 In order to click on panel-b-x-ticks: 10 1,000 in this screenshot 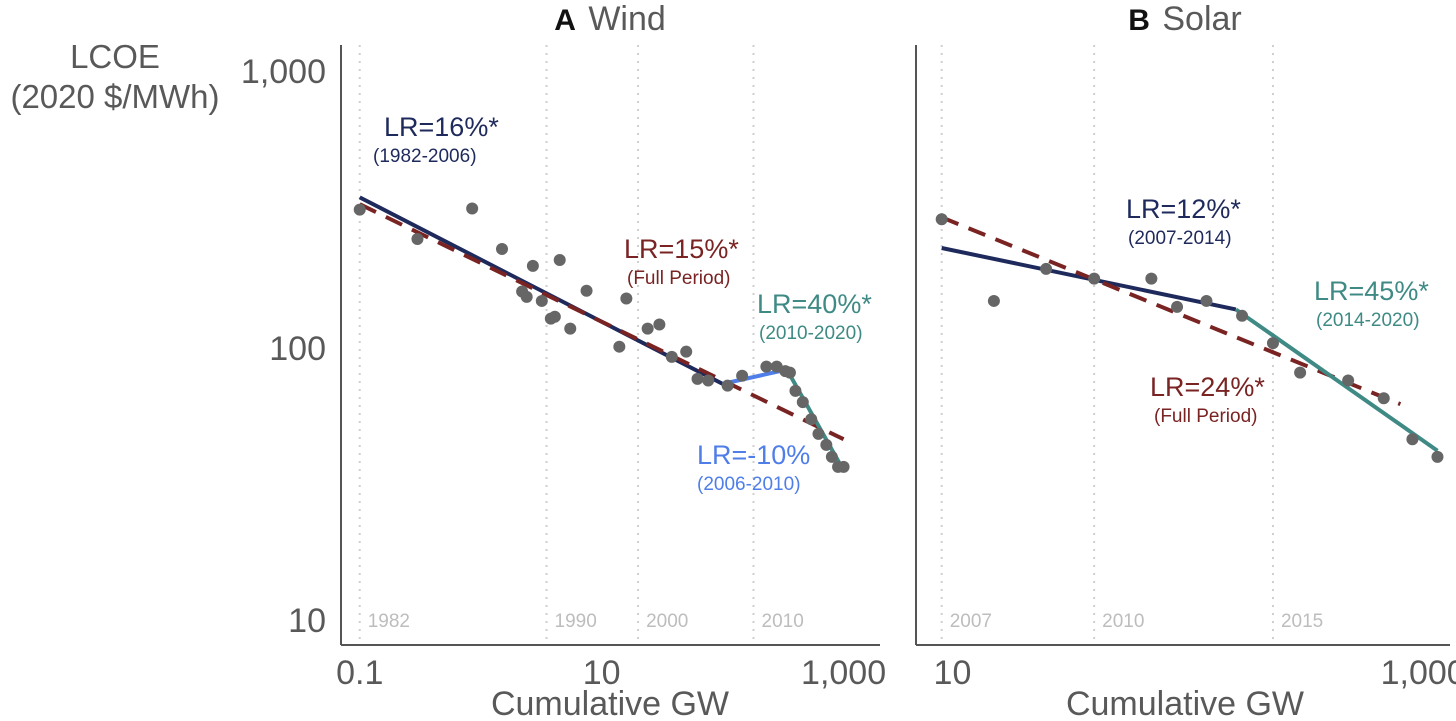, I will do `click(1195, 673)`.